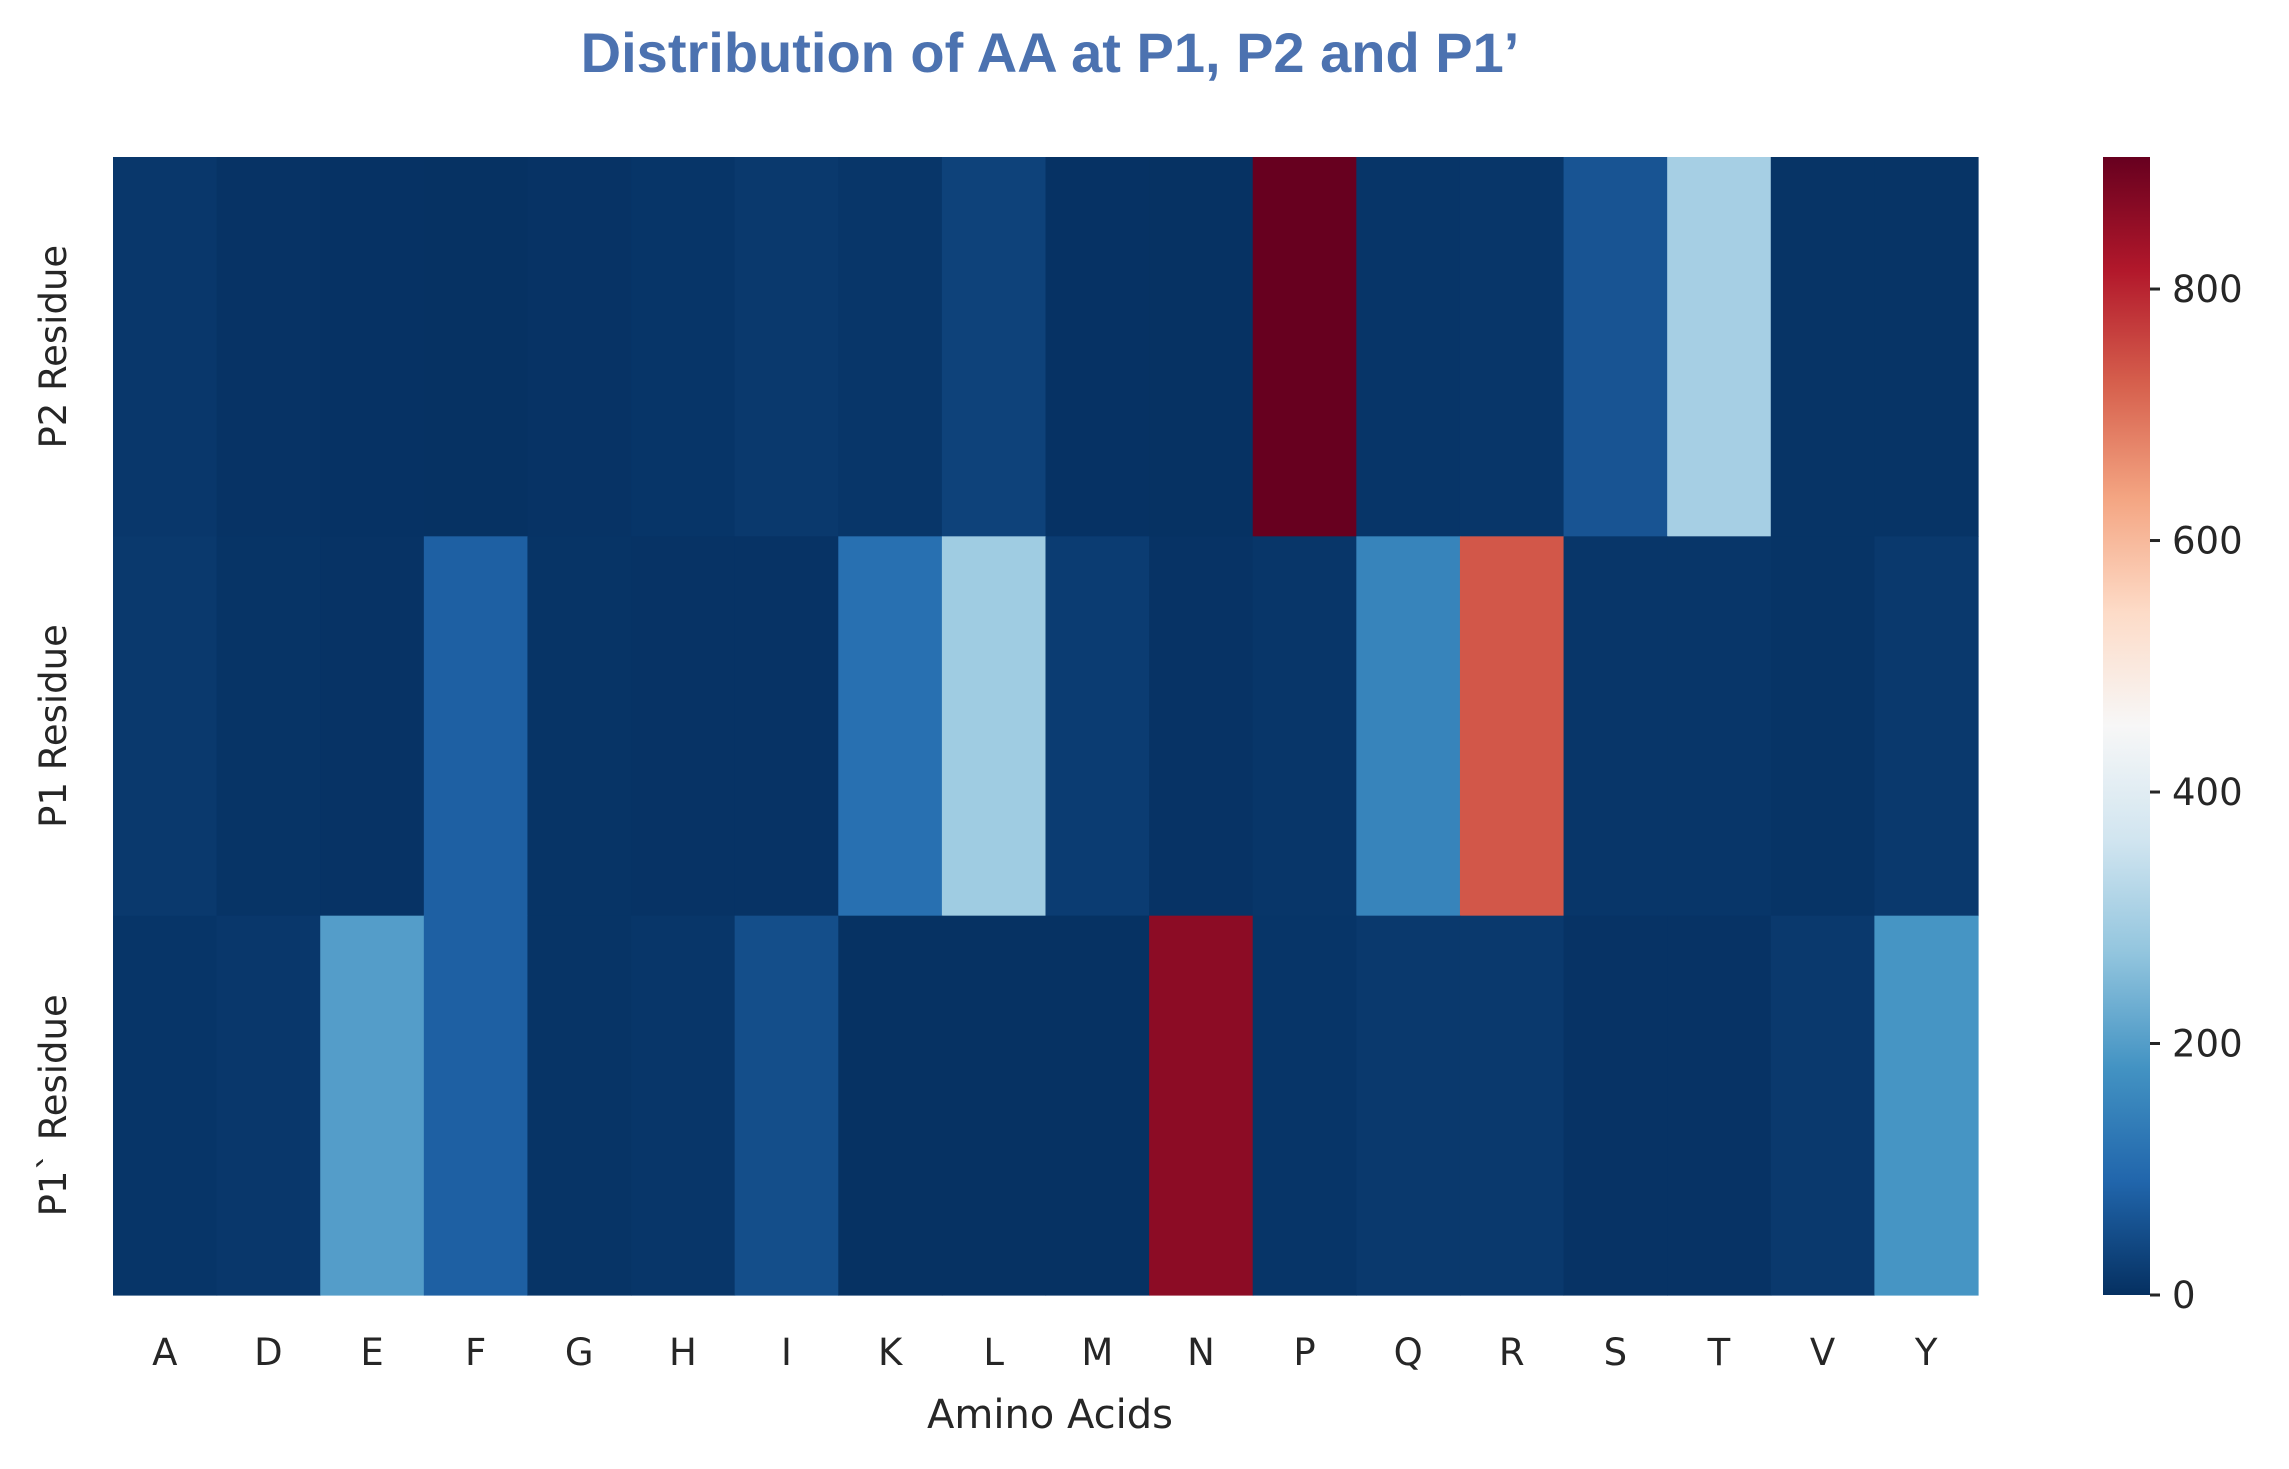 The height and width of the screenshot is (1469, 2289). I want to click on heatmap-cell-p1-d, so click(268, 726).